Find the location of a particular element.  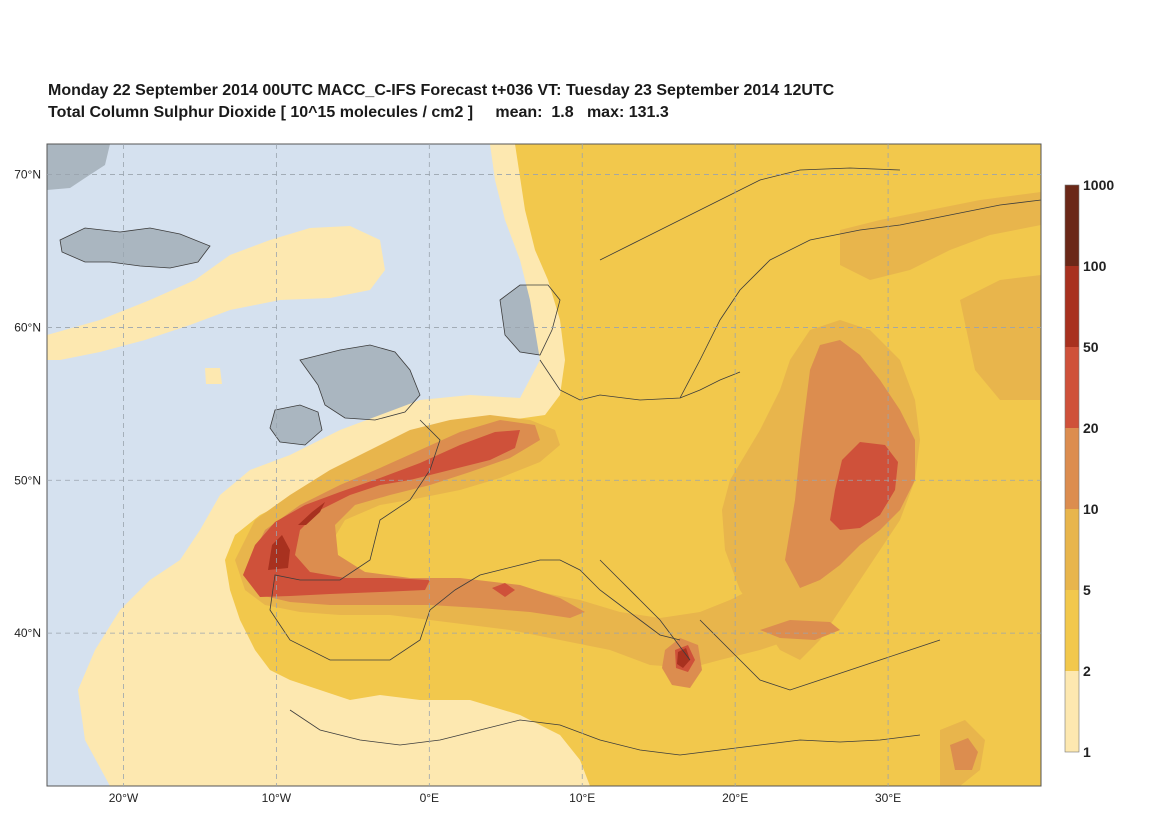

colorbar-level-label: 5 is located at coordinates (1087, 590).